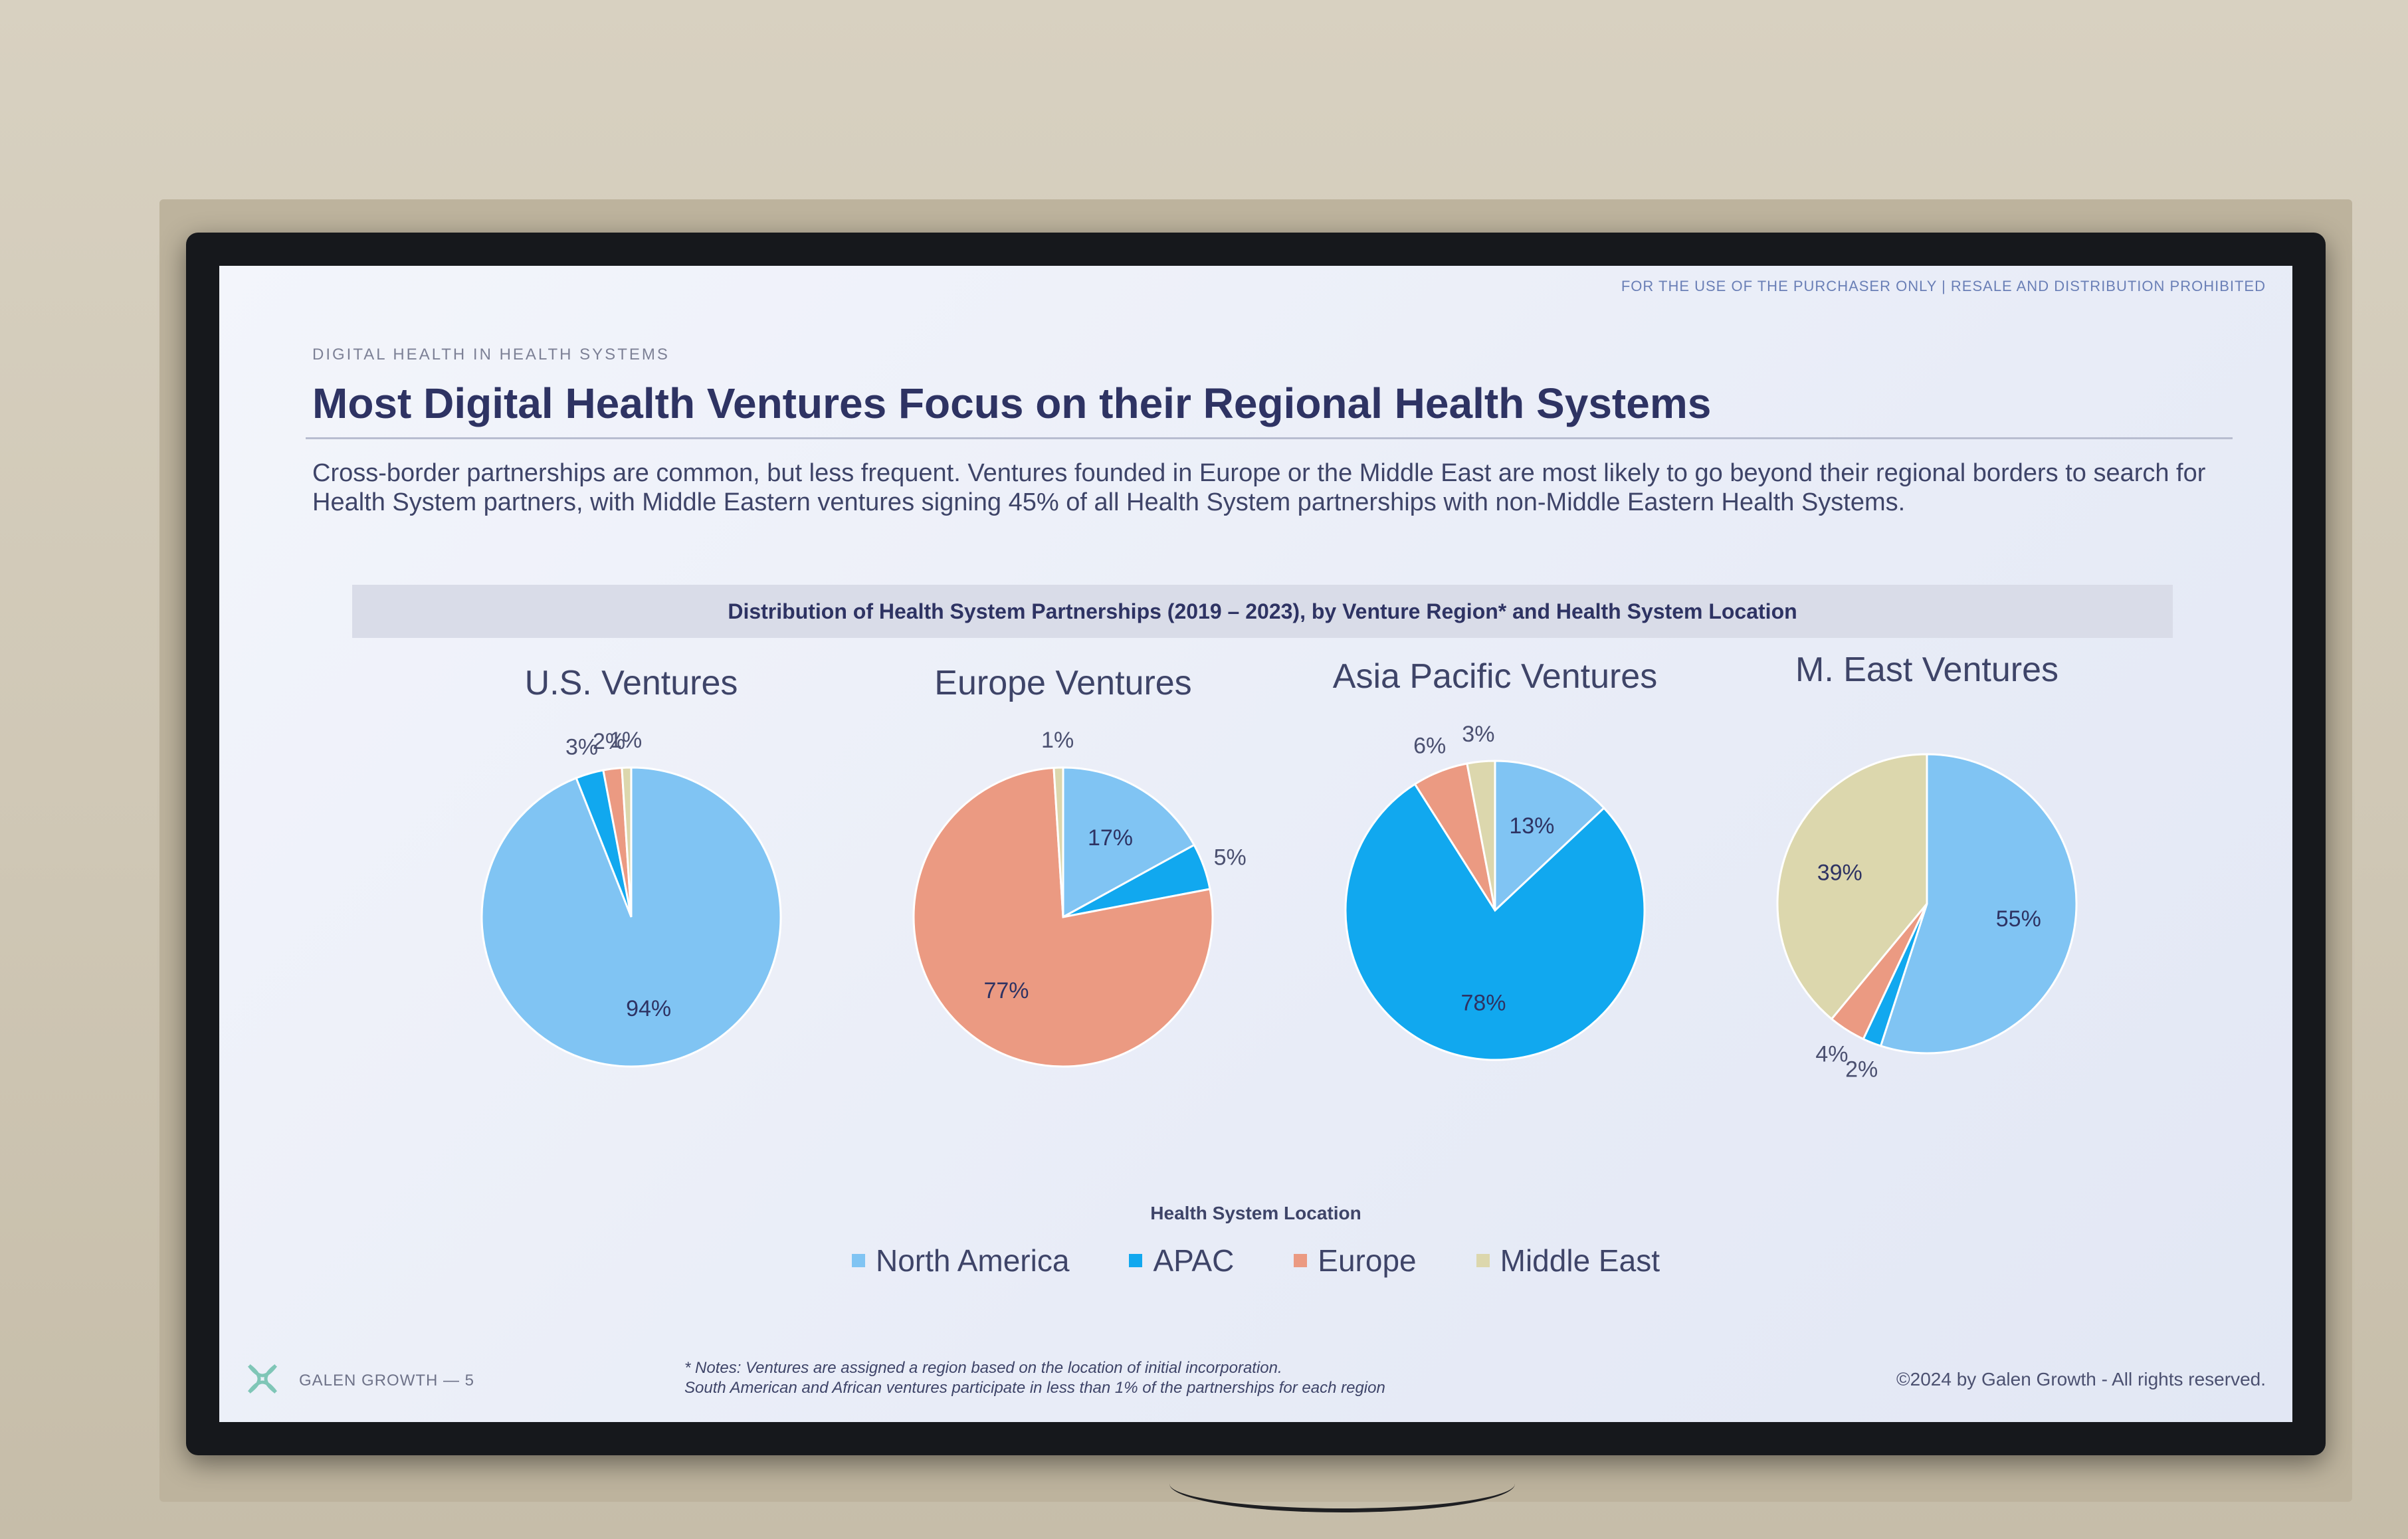  I want to click on legend-item-europe: Europe, so click(1355, 1261).